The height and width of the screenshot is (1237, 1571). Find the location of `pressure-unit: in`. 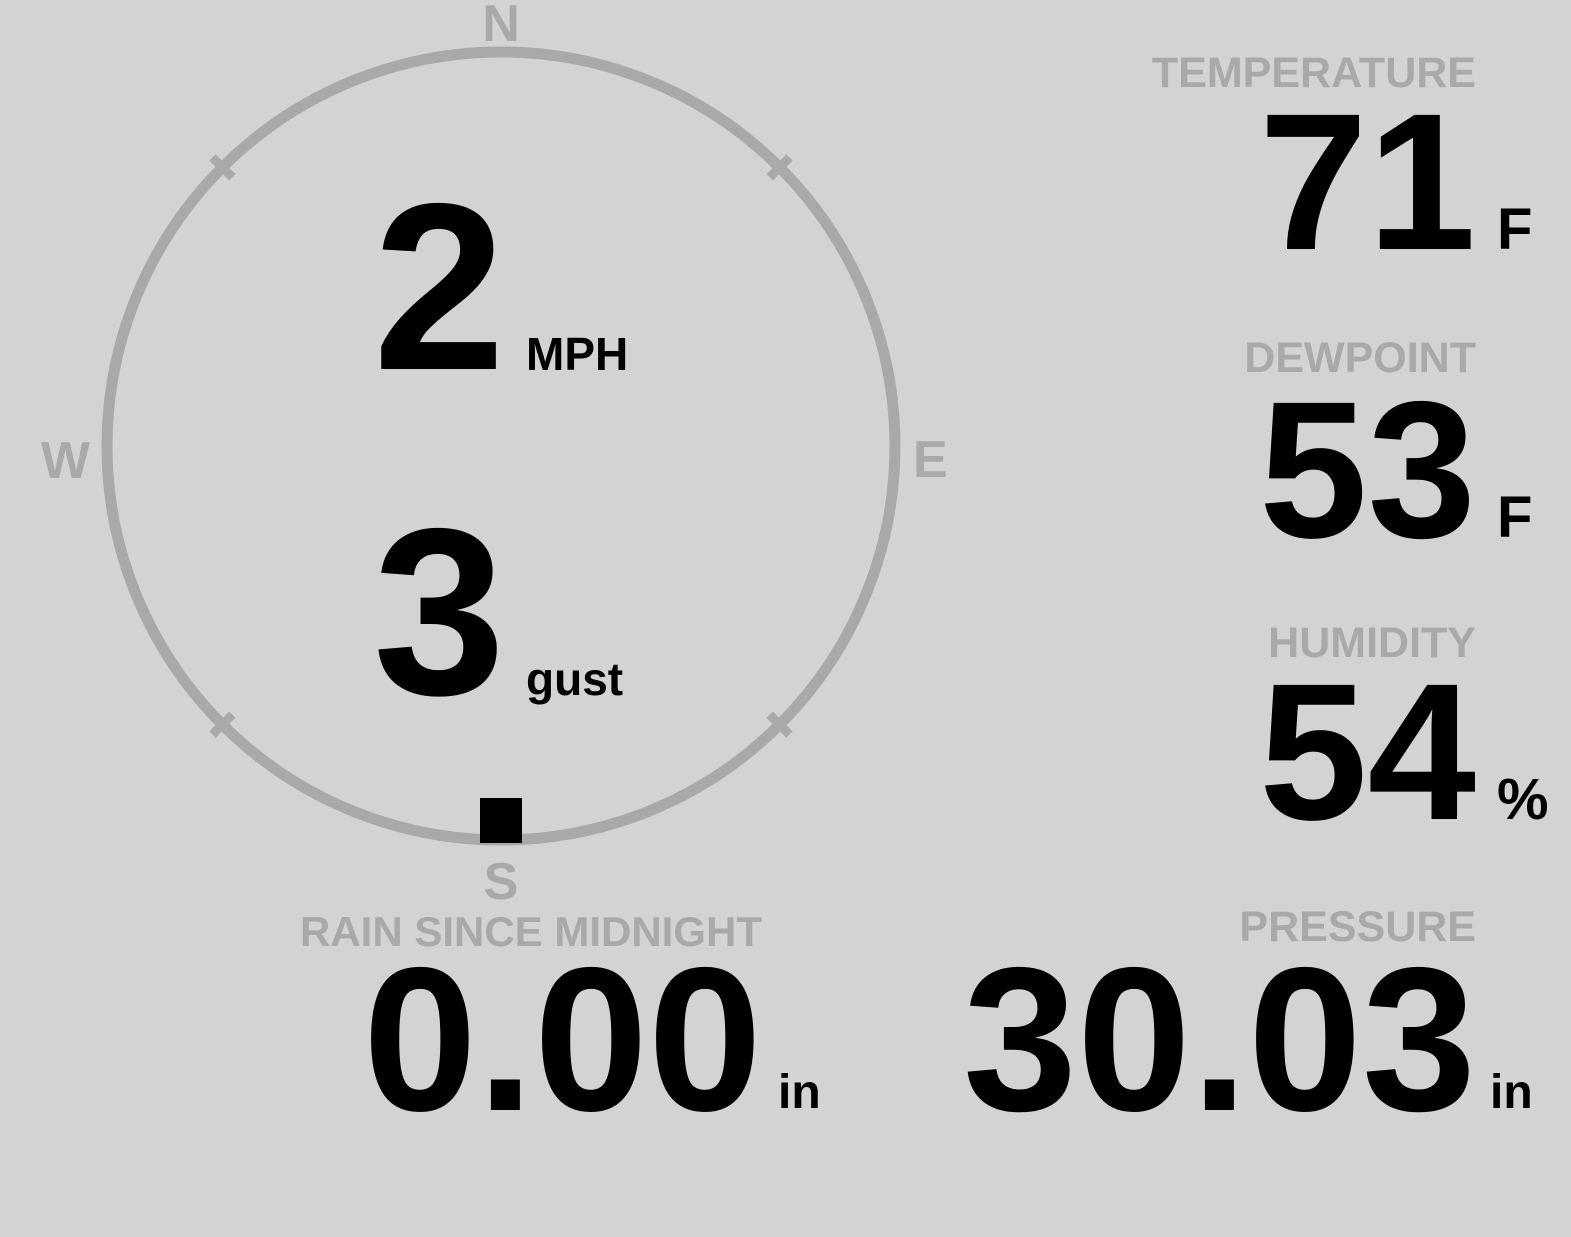

pressure-unit: in is located at coordinates (1511, 1092).